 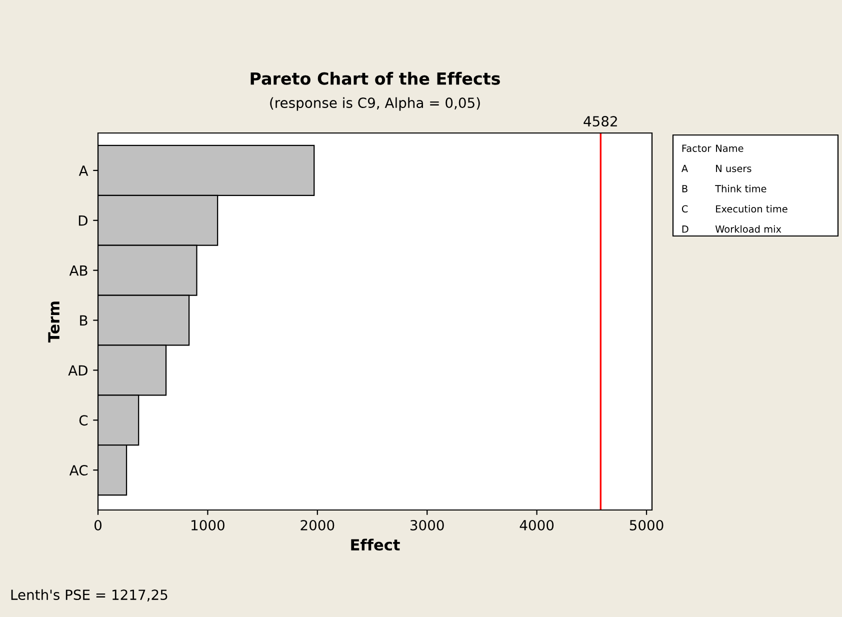 What do you see at coordinates (375, 78) in the screenshot?
I see `chart-title: Pareto Chart of the Effects` at bounding box center [375, 78].